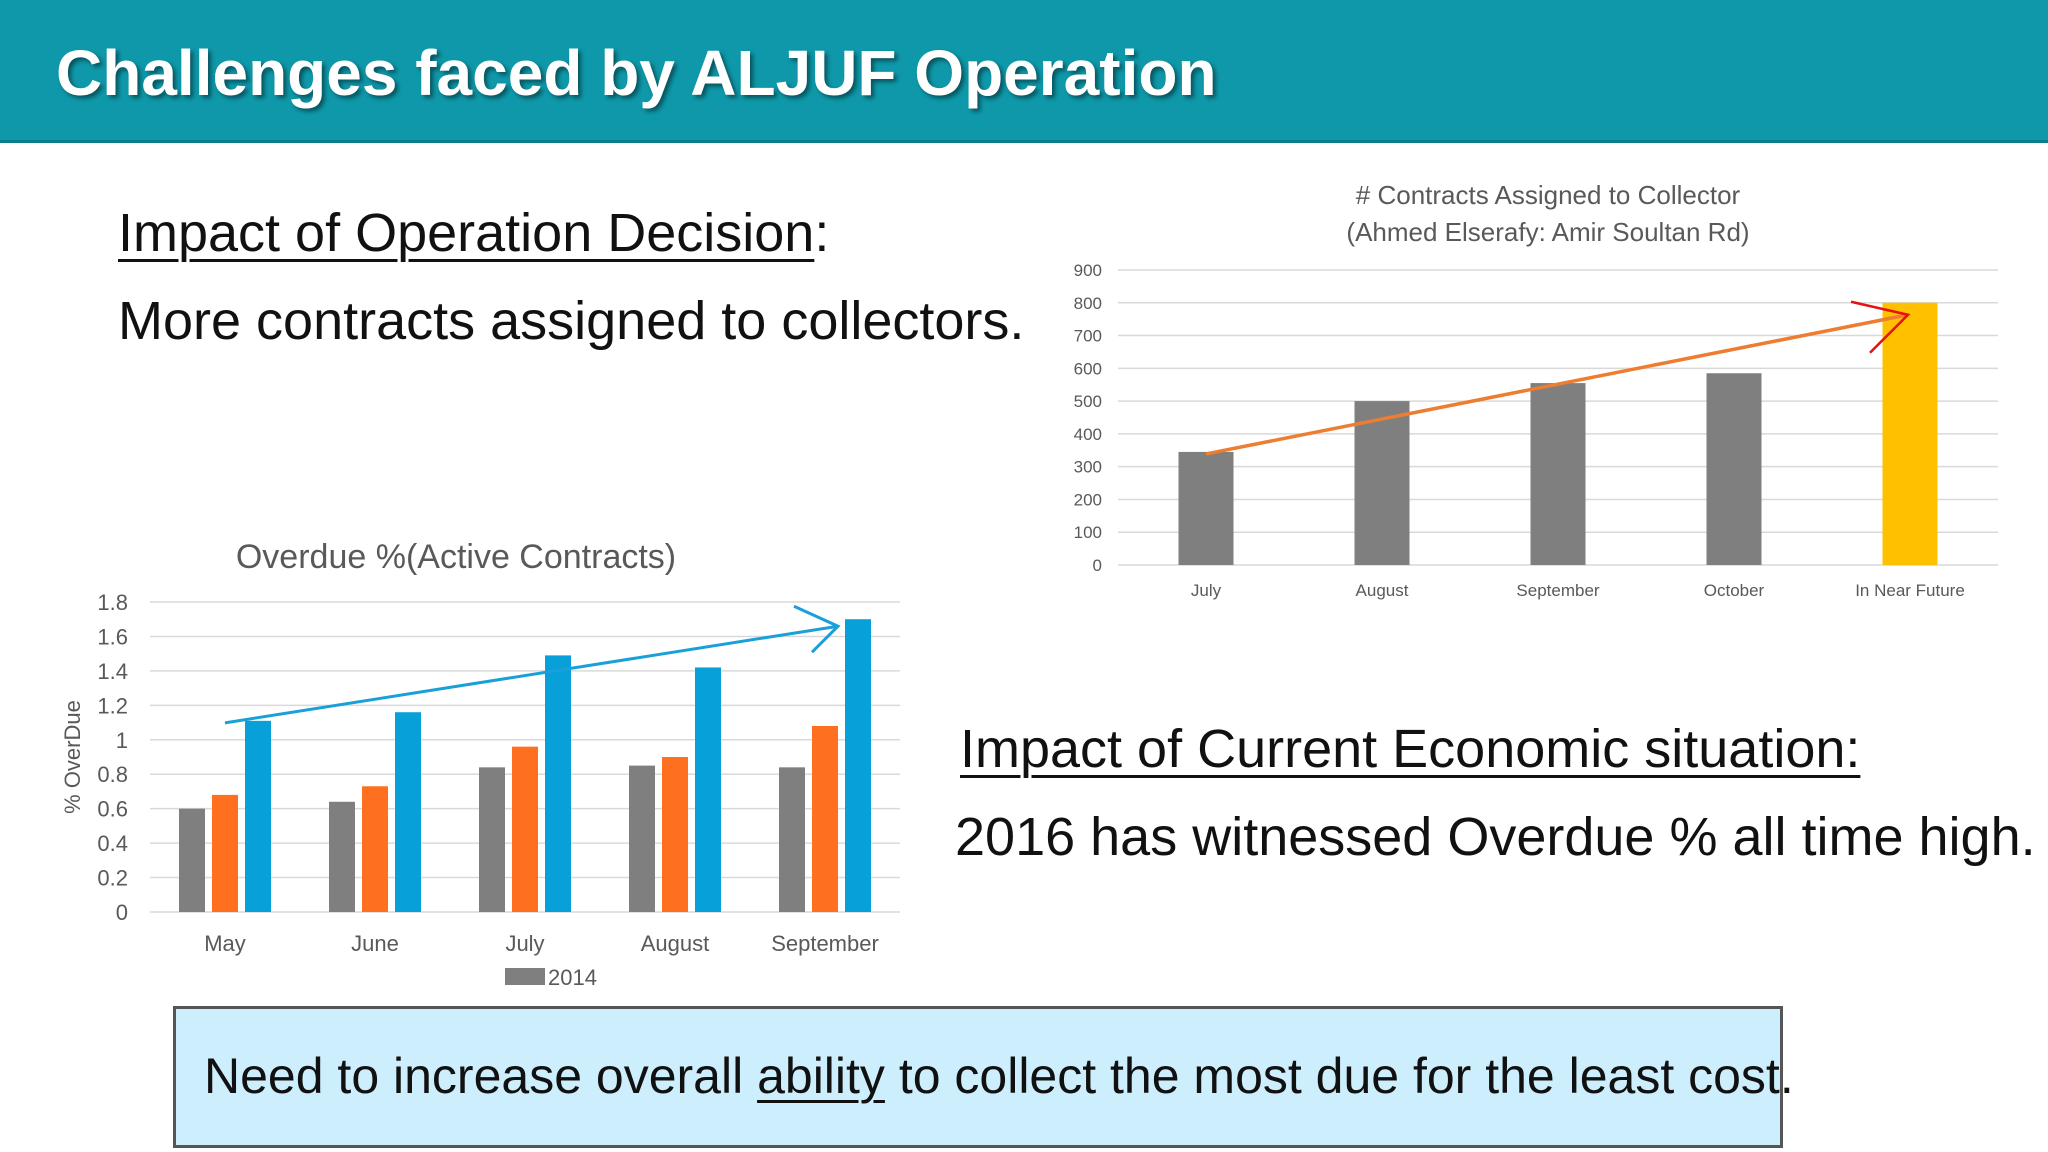 The image size is (2048, 1152). I want to click on chart1-xtick-label: July, so click(1206, 590).